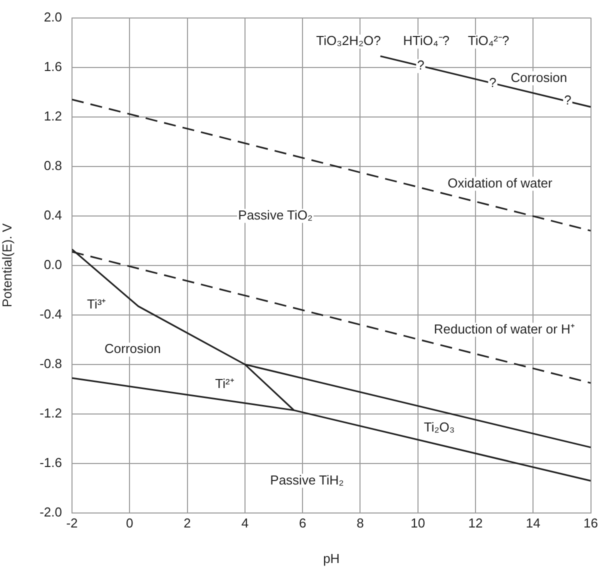 This screenshot has height=571, width=601. What do you see at coordinates (224, 383) in the screenshot?
I see `annotation: Ti²⁺` at bounding box center [224, 383].